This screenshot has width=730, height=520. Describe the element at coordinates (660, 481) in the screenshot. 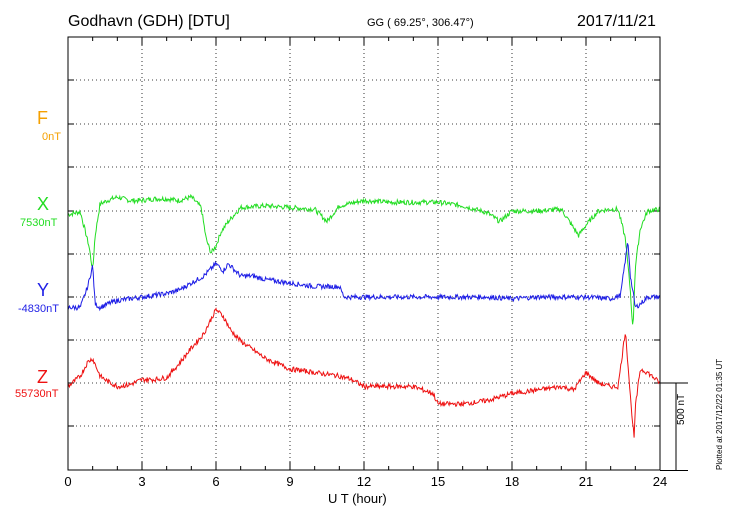

I see `x-tick-label: 24` at that location.